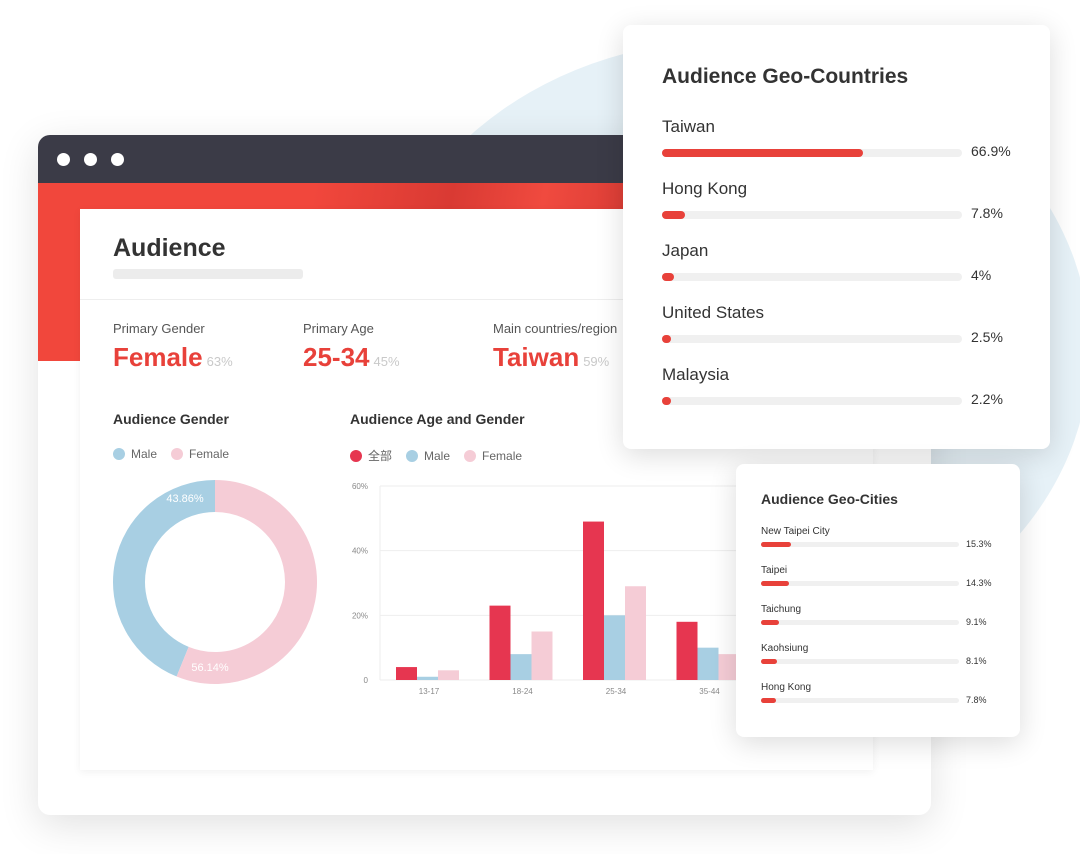  I want to click on stat-label: Primary Age, so click(338, 328).